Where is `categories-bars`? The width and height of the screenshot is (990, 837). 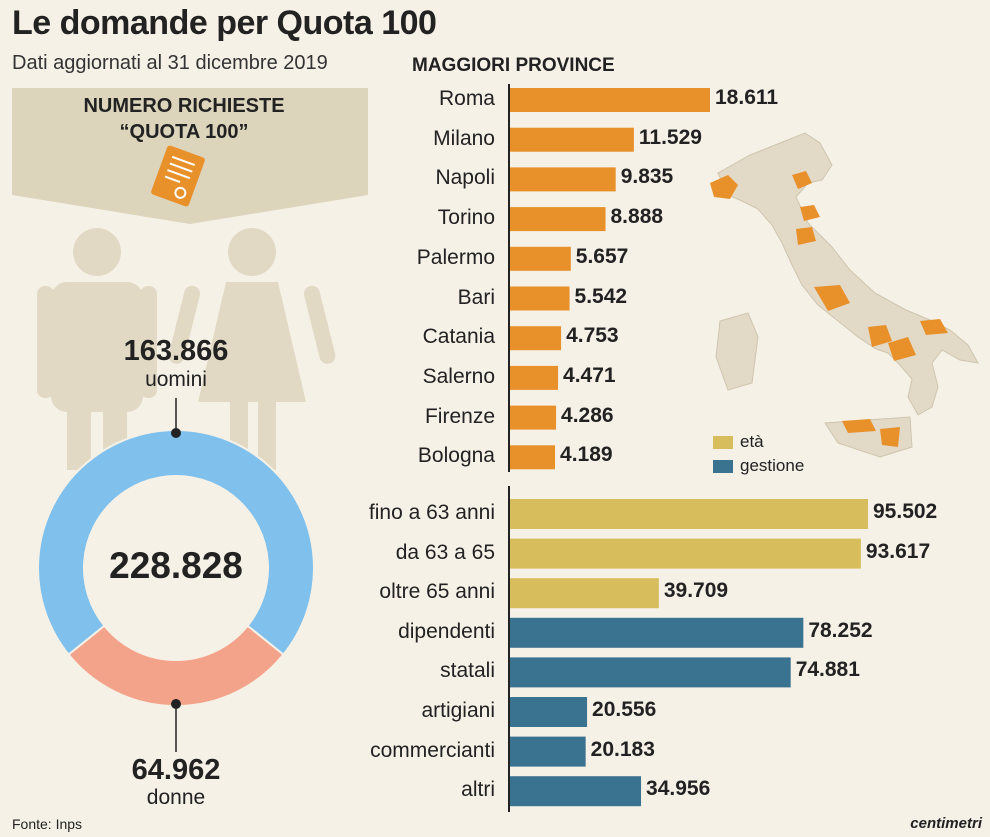 categories-bars is located at coordinates (689, 653).